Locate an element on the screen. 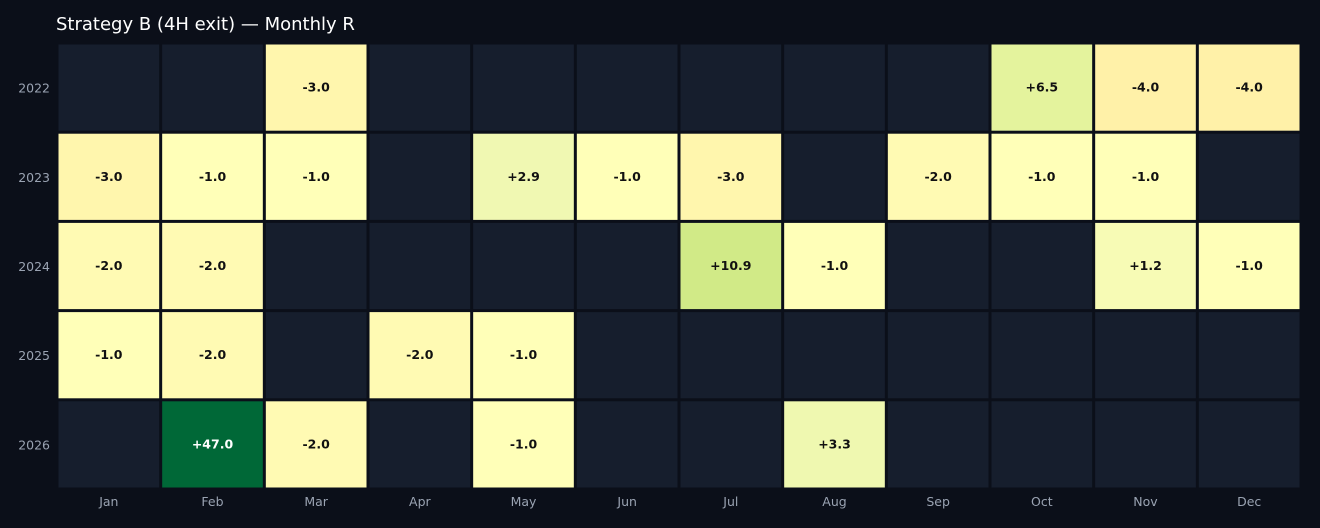 The height and width of the screenshot is (528, 1320). heatmap-cell-2022-apr is located at coordinates (420, 87).